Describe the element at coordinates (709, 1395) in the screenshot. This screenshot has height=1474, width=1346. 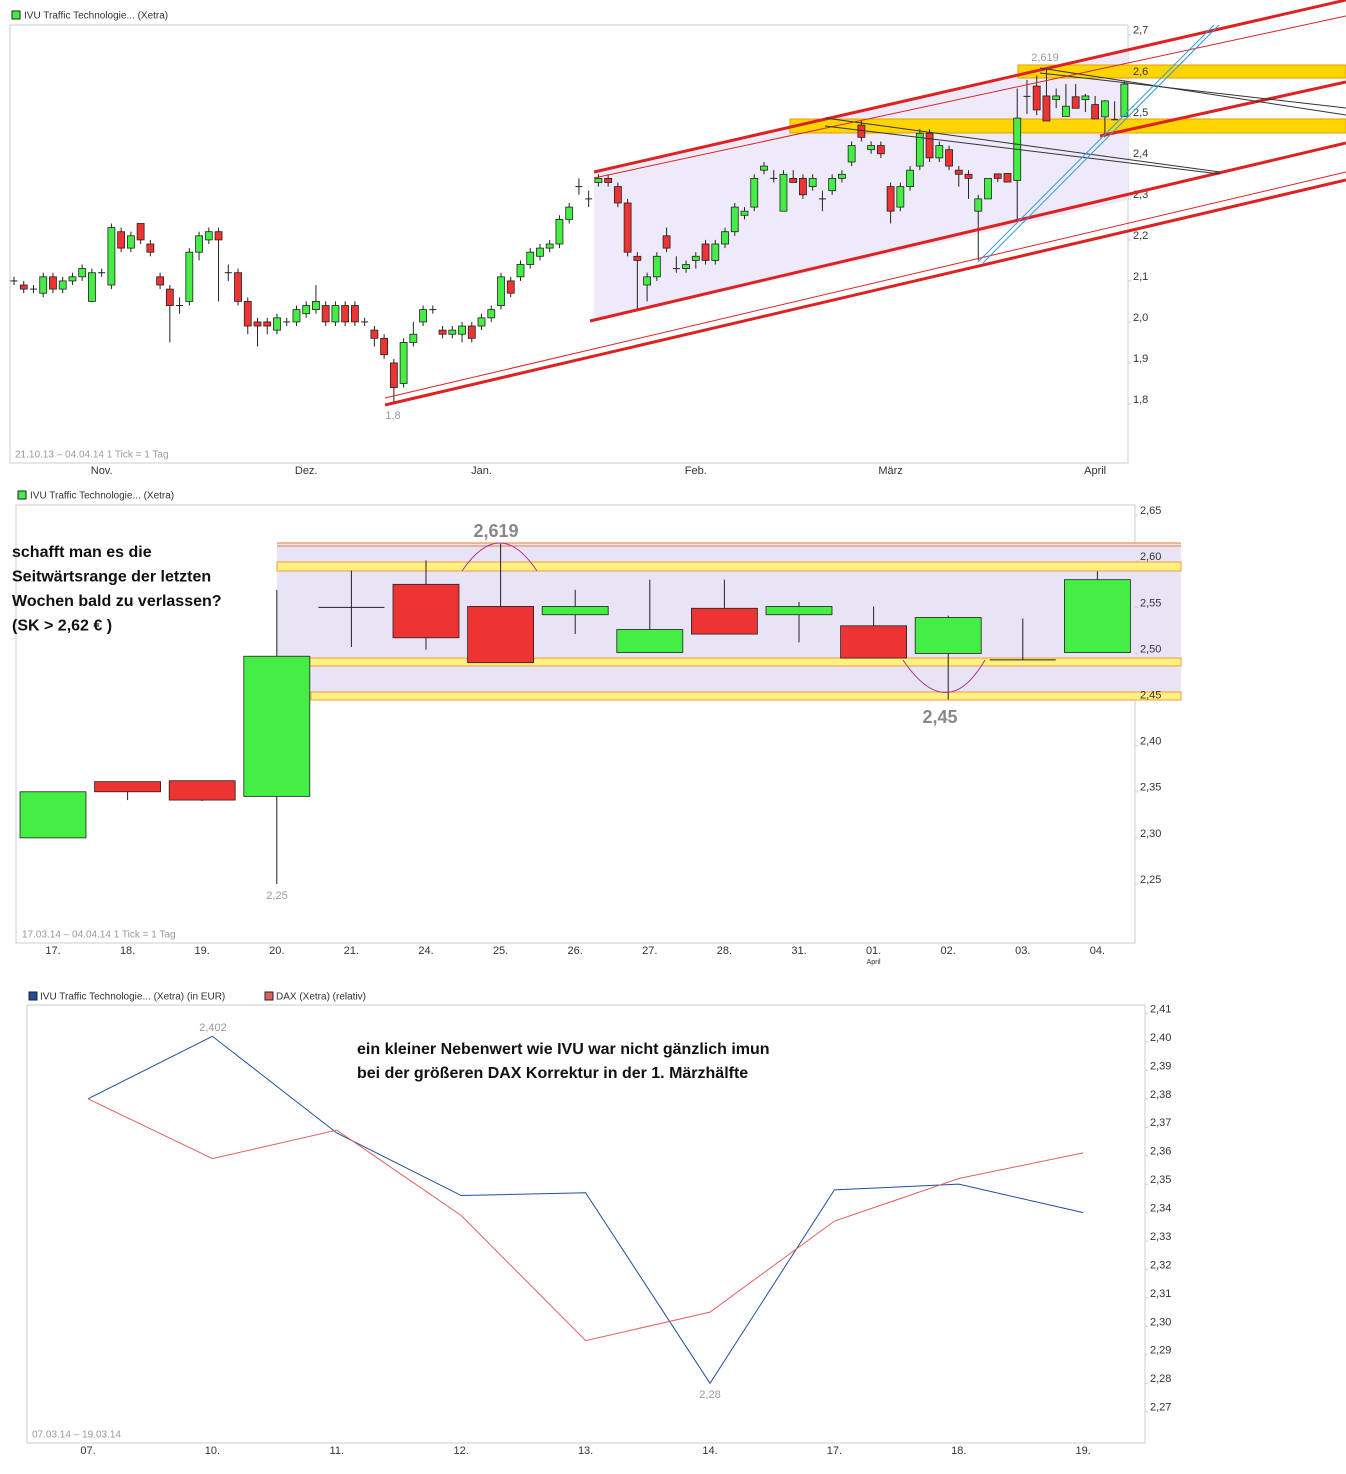
I see `annotation: 2,28` at that location.